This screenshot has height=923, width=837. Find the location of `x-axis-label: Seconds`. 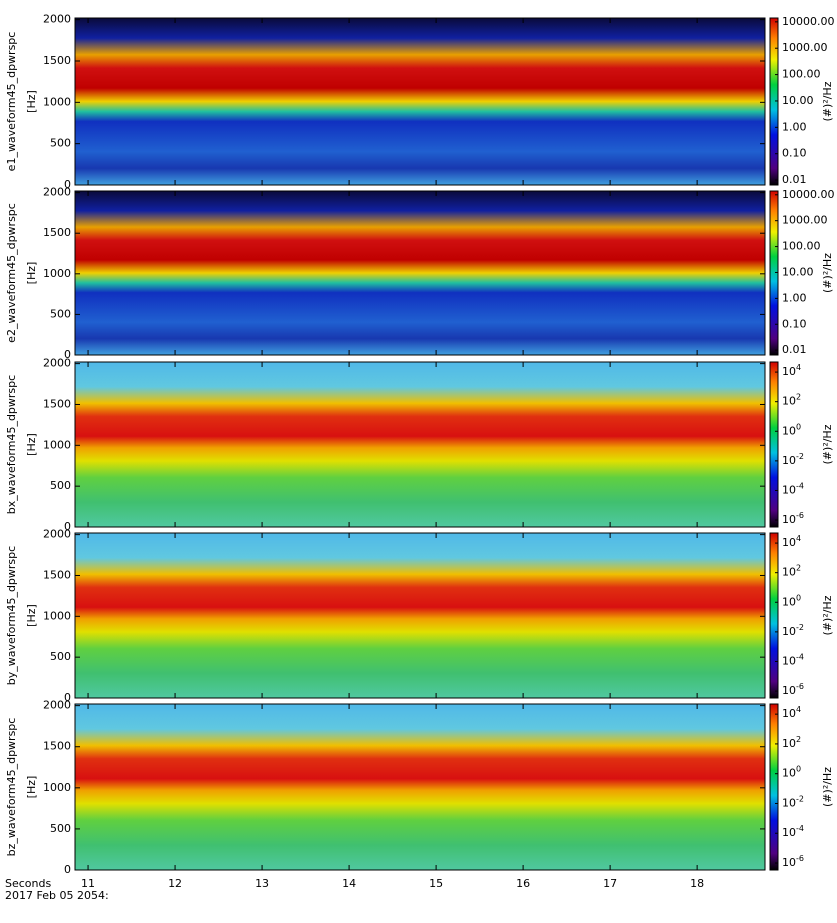

x-axis-label: Seconds is located at coordinates (28, 883).